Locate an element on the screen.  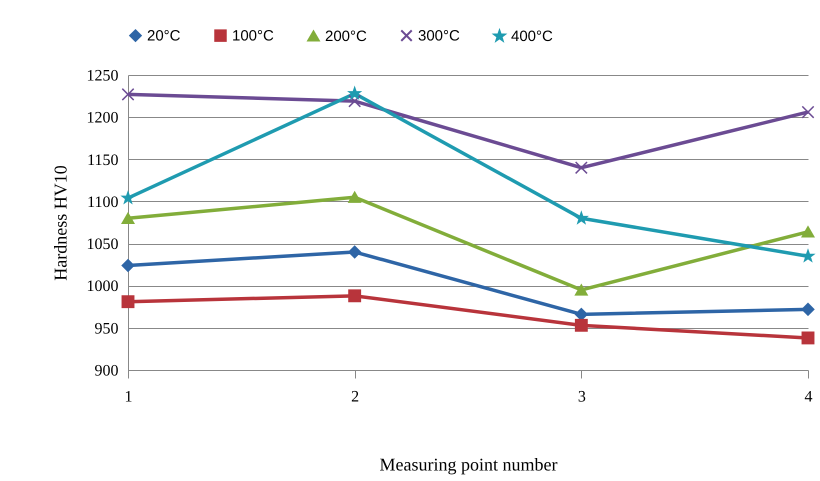
y-axis-title: Hardness HV10 is located at coordinates (60, 223).